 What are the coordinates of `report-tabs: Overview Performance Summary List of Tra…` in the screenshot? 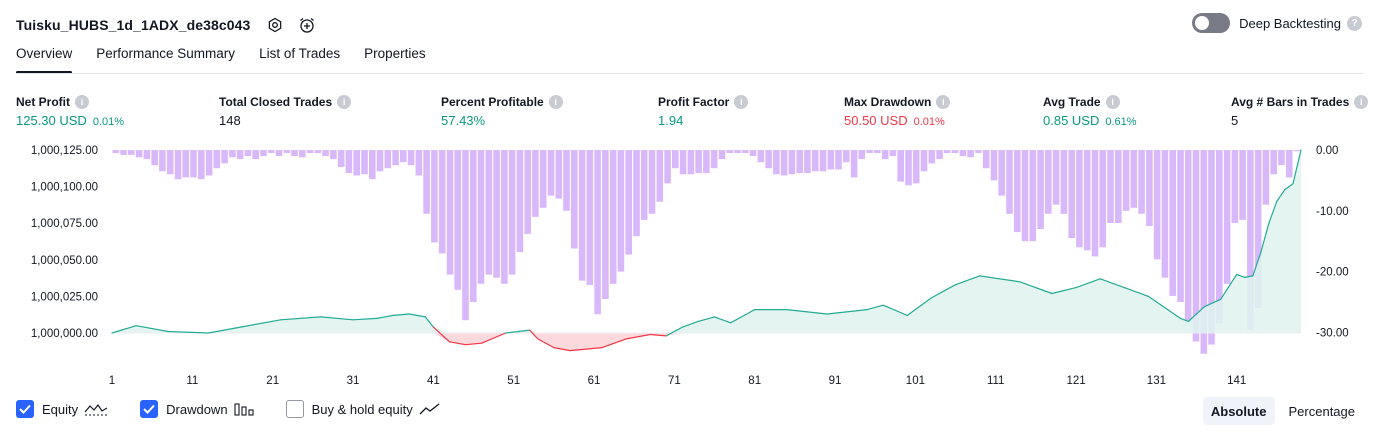 It's located at (233, 60).